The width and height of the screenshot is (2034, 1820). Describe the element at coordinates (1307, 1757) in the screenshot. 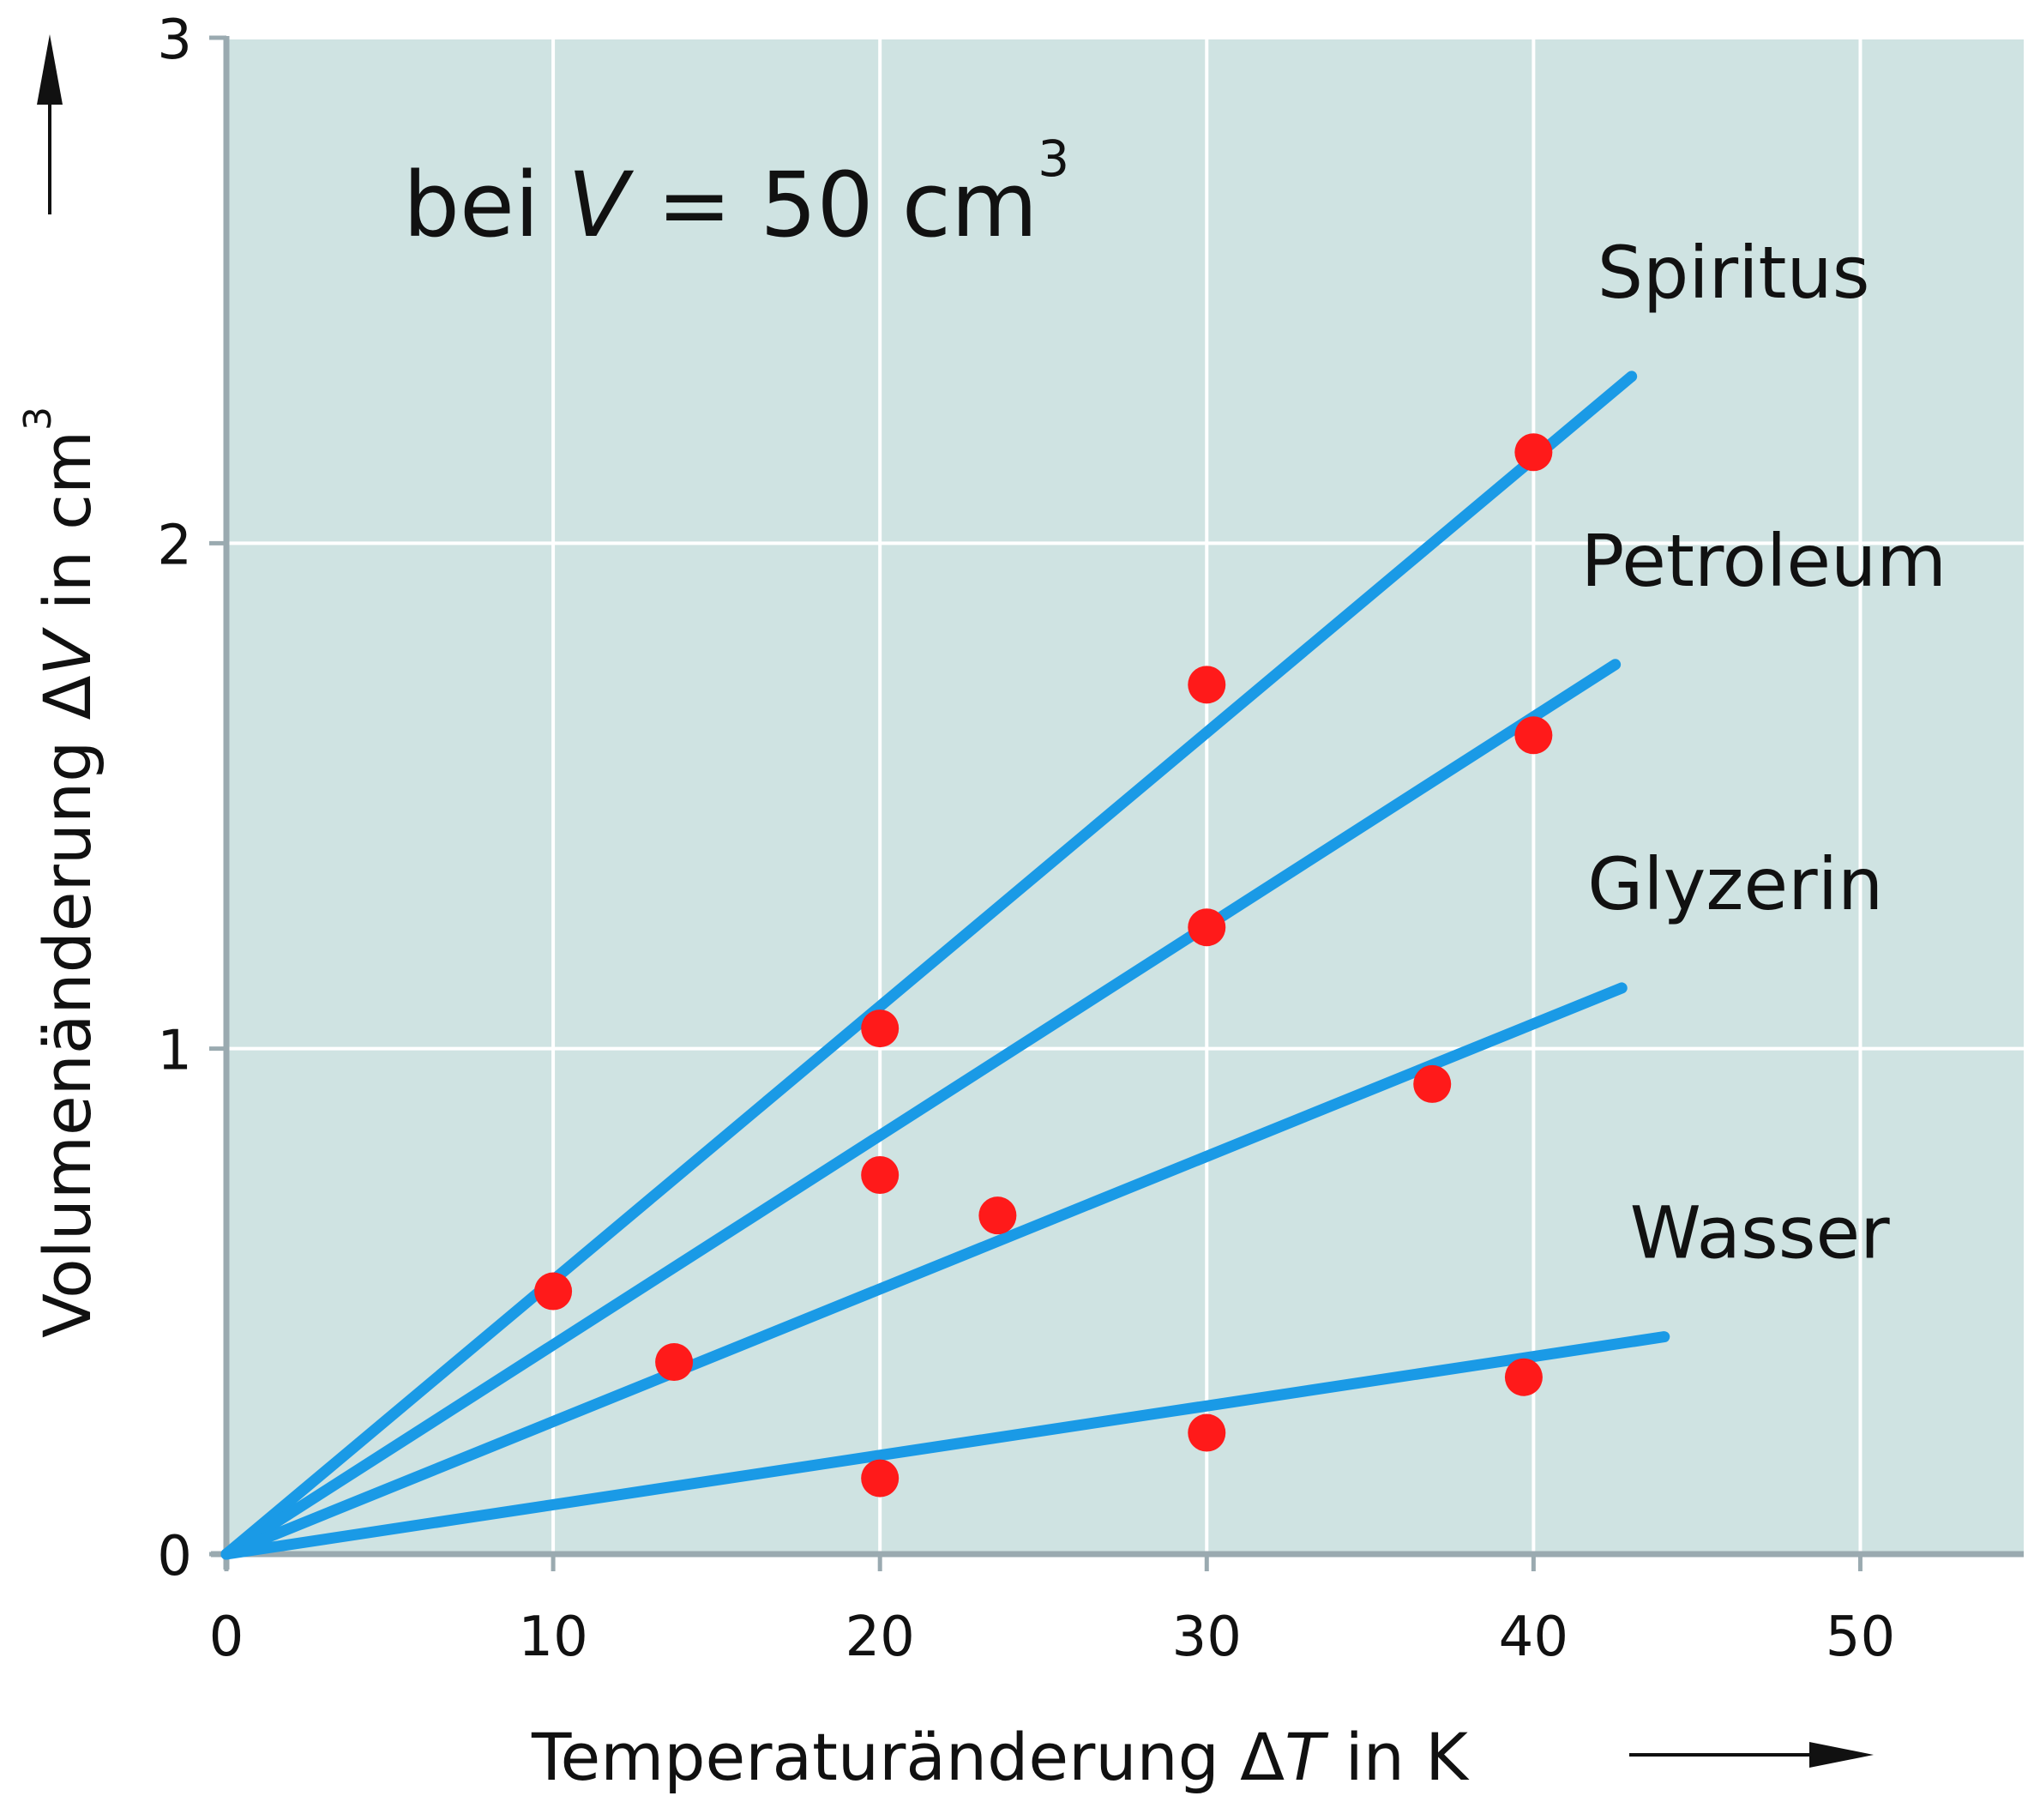

I see `x-axis-title-variable: T` at that location.